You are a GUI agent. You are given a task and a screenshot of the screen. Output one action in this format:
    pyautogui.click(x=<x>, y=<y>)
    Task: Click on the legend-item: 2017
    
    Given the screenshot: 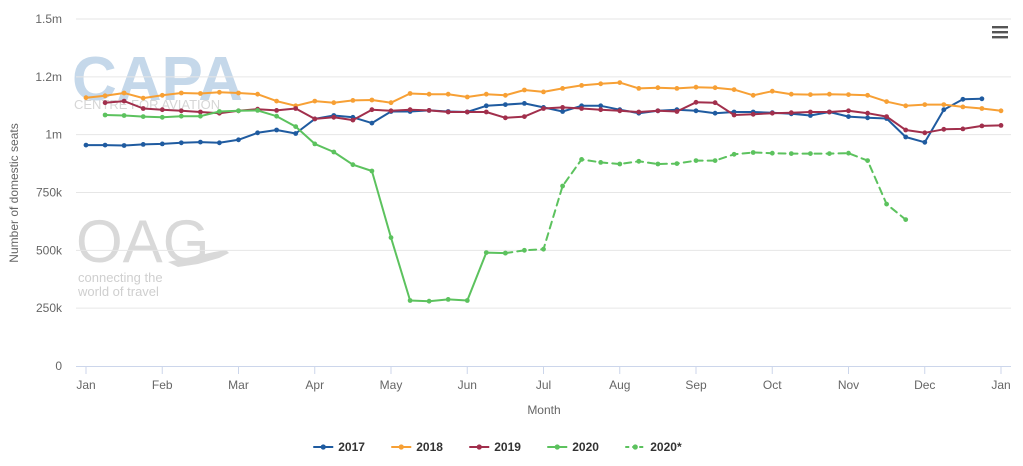 What is the action you would take?
    pyautogui.click(x=339, y=447)
    